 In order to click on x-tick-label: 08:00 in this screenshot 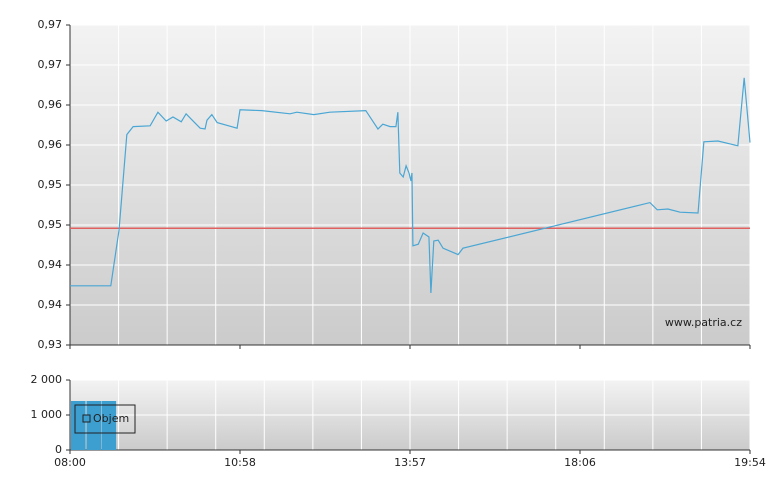, I will do `click(70, 462)`.